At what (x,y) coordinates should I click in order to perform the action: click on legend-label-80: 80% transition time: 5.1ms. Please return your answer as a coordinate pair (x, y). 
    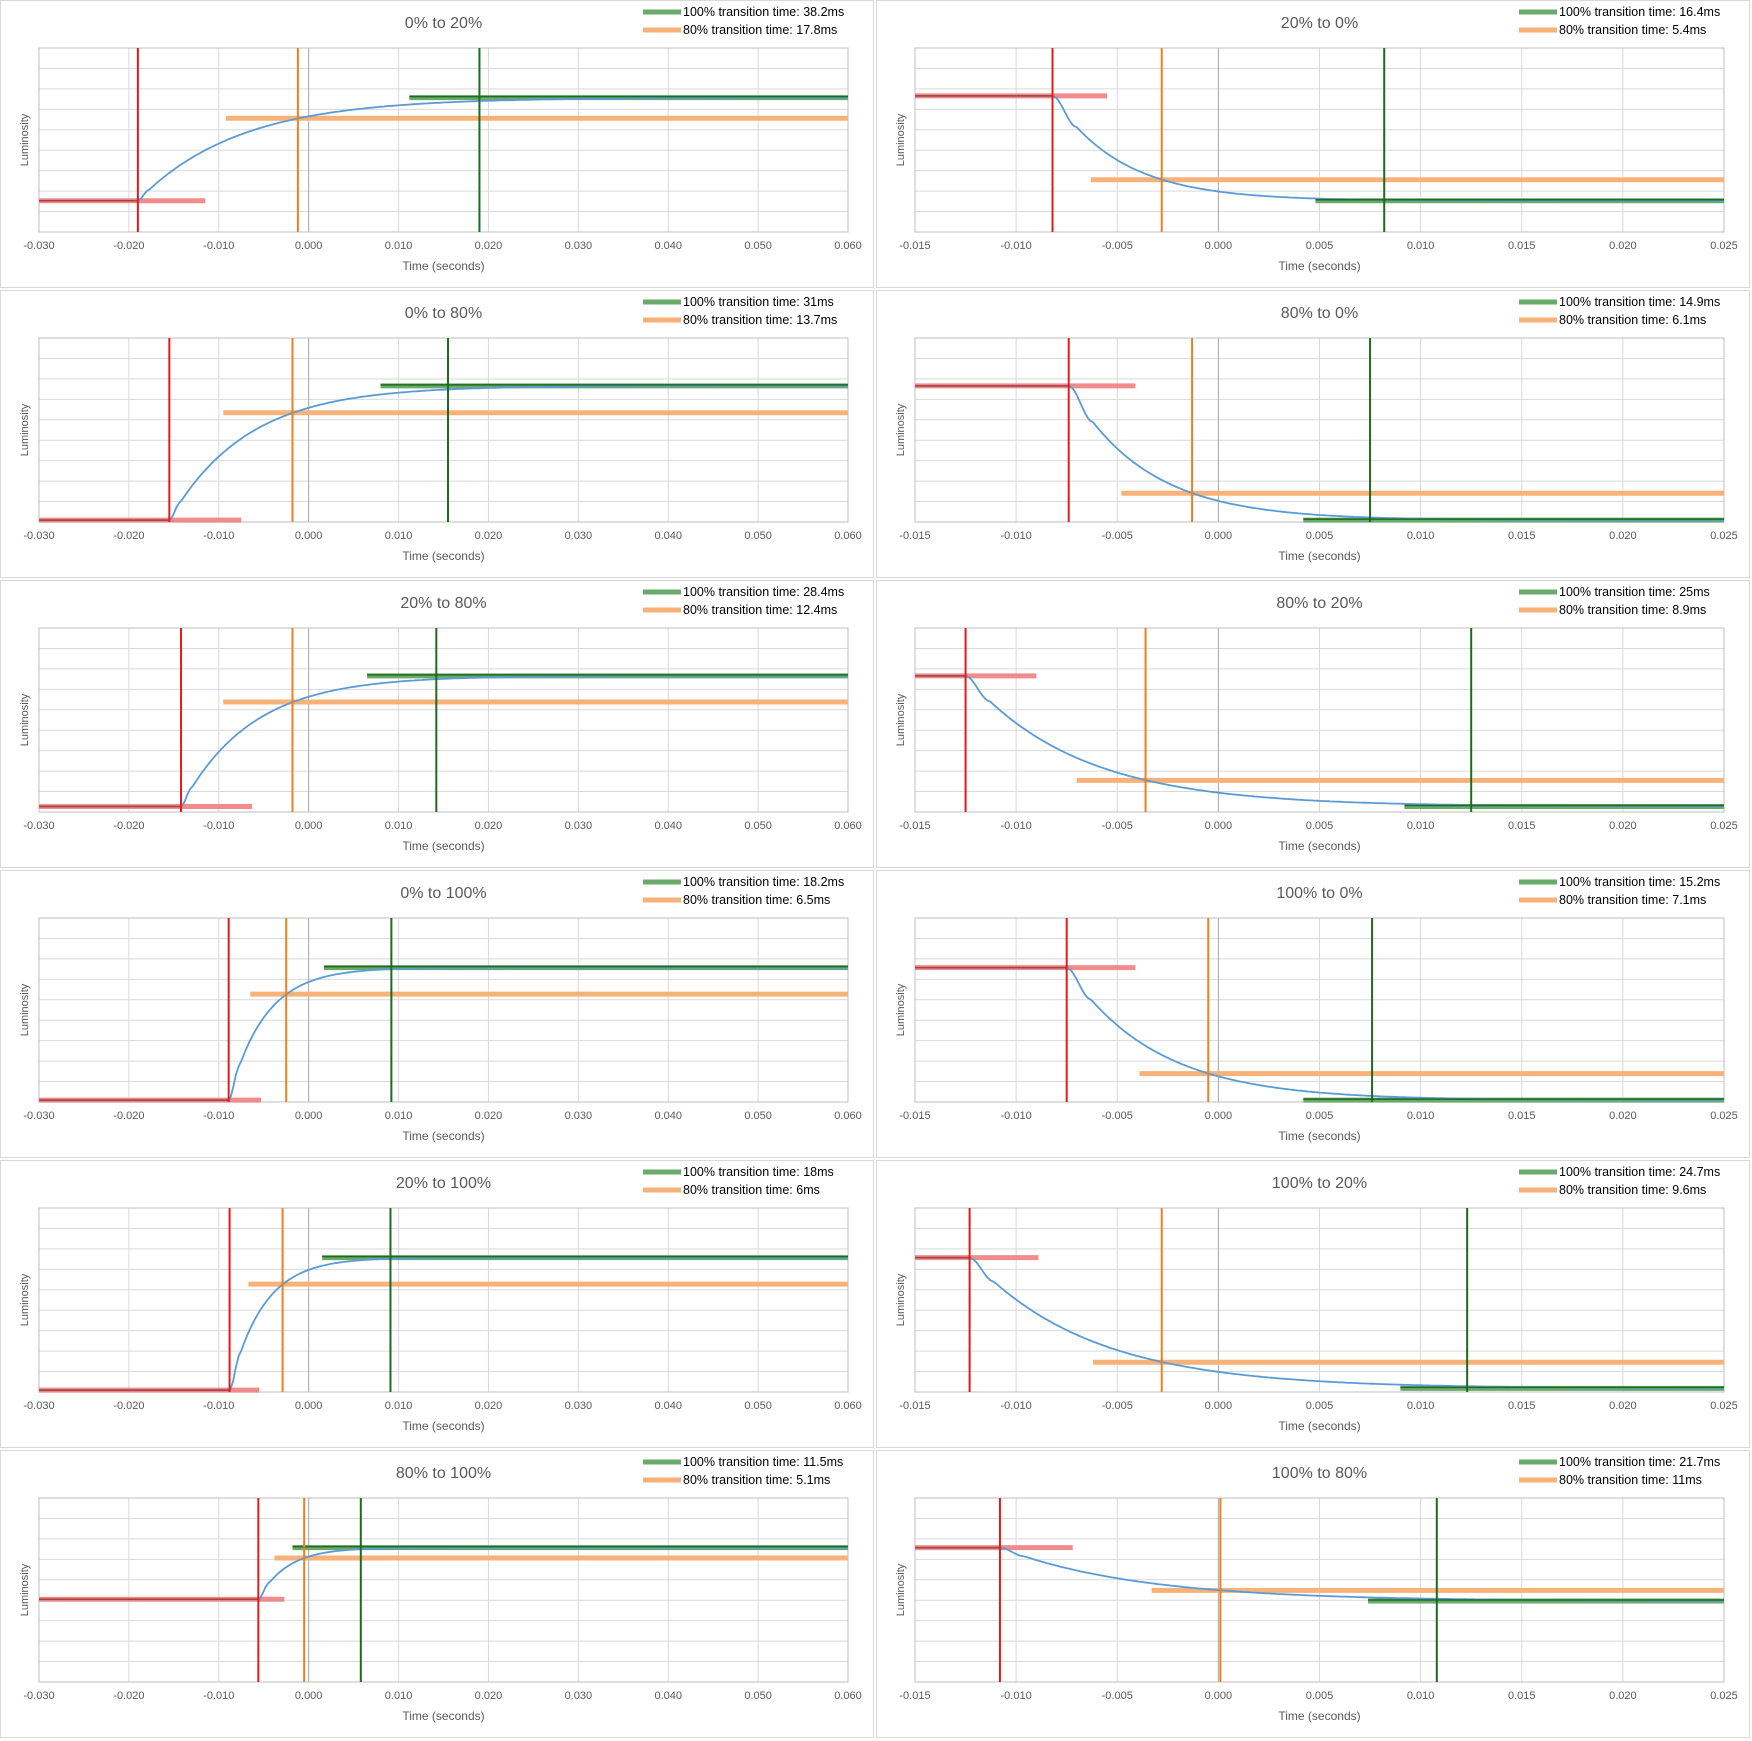
    Looking at the image, I should click on (756, 1480).